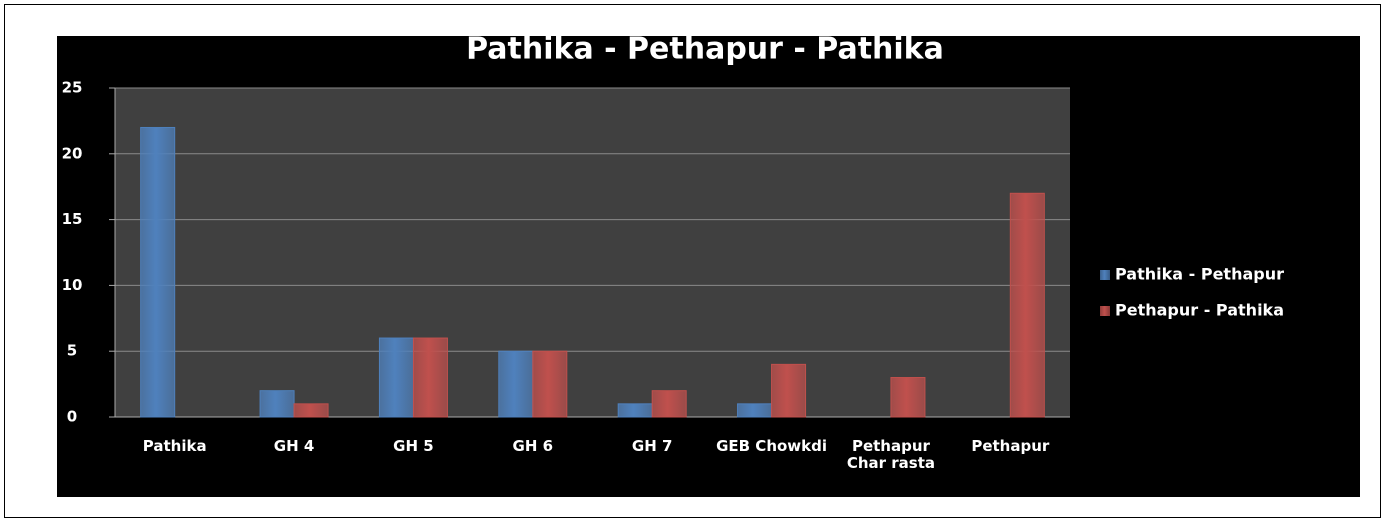 The image size is (1387, 524). I want to click on x-tick-label: Pathika, so click(174, 446).